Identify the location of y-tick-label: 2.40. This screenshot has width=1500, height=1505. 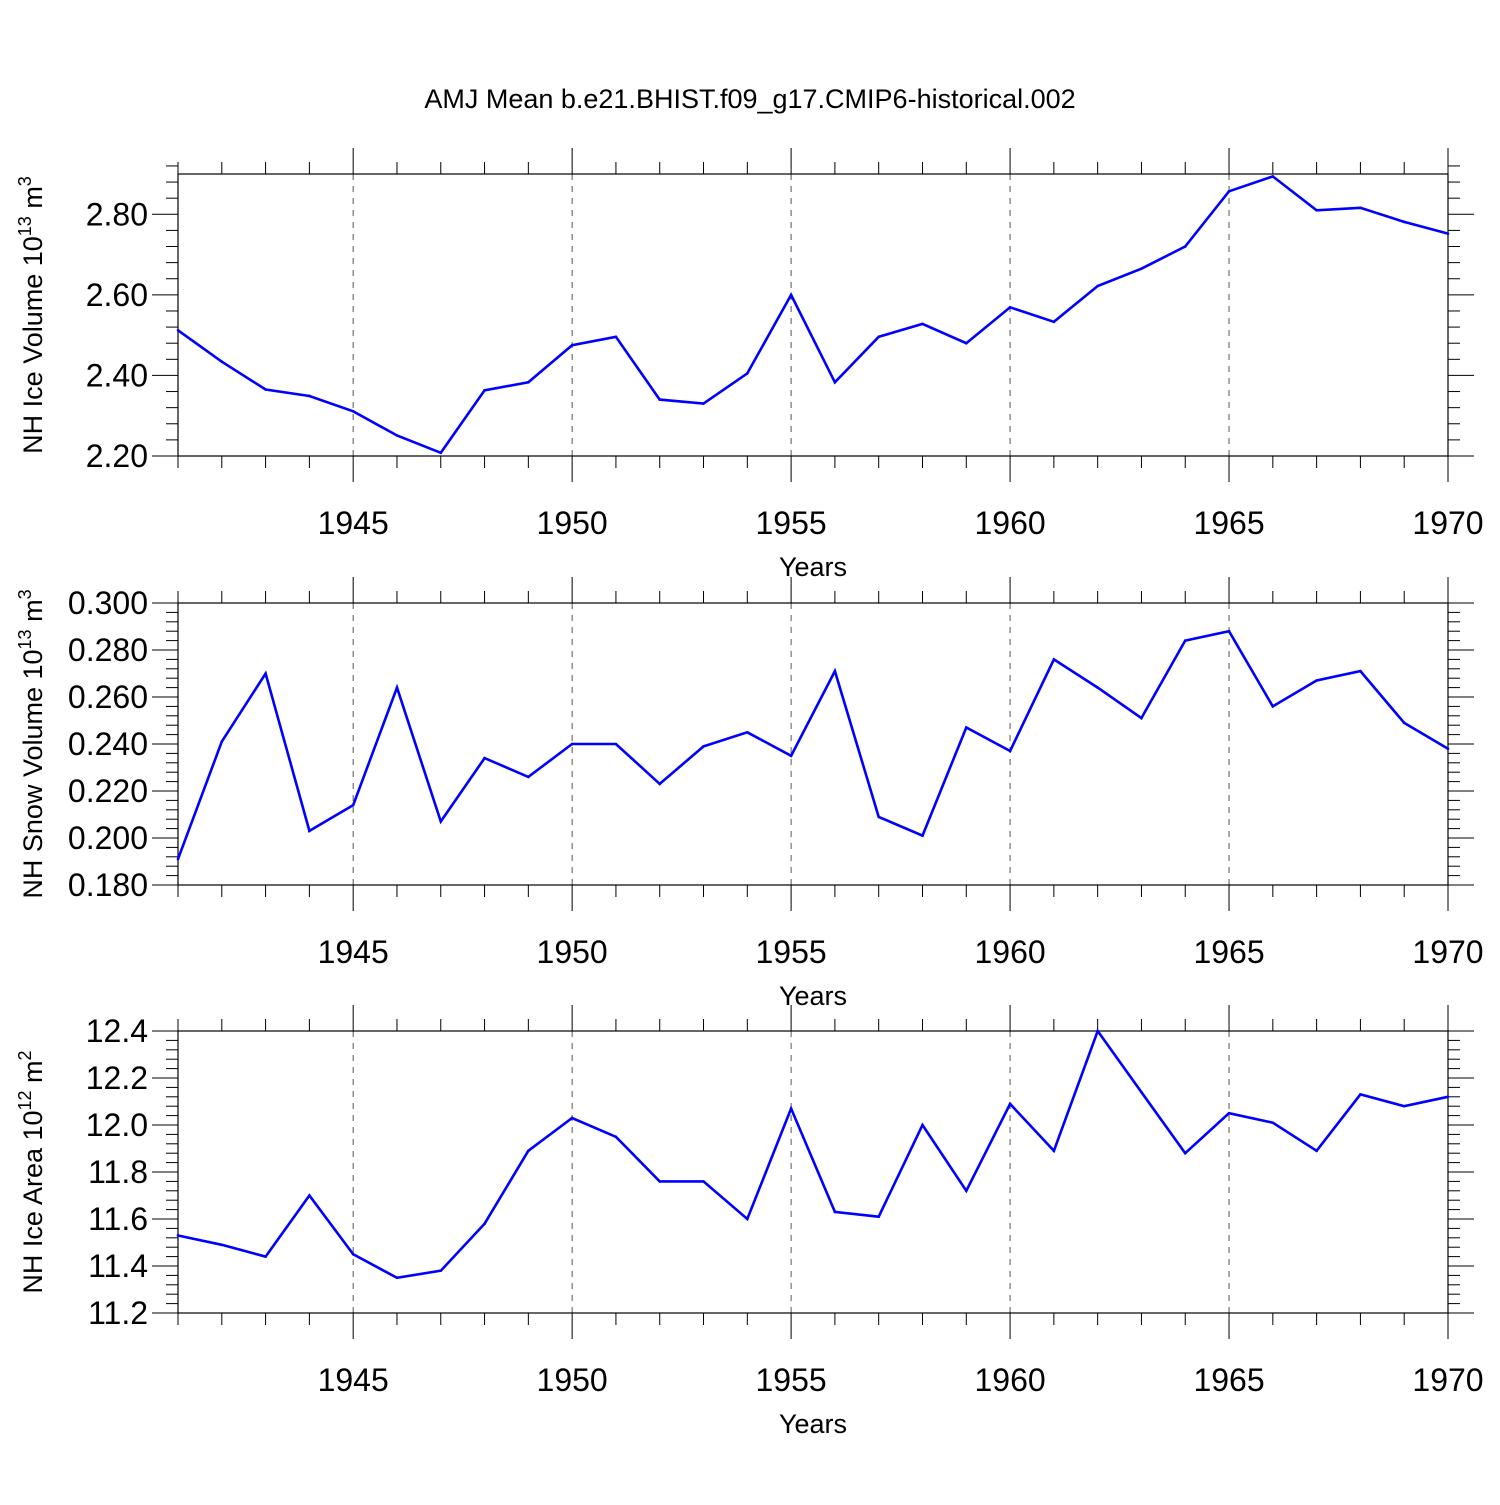
(117, 375).